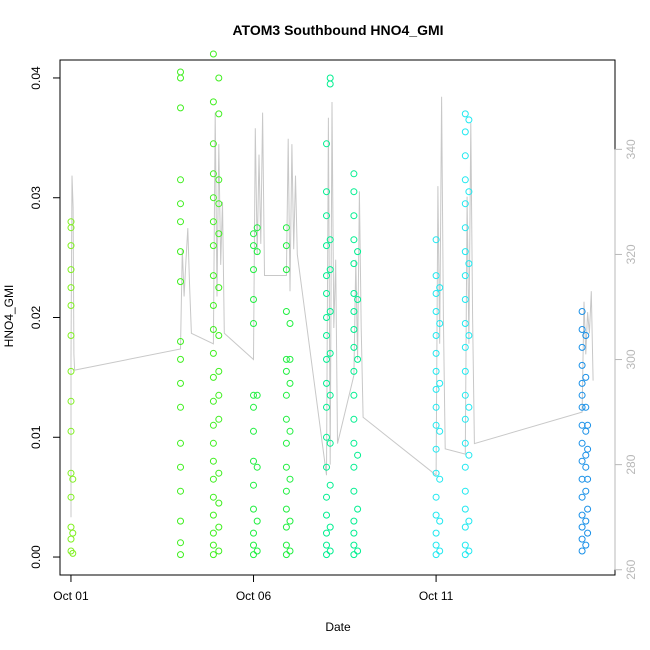 This screenshot has width=650, height=650. What do you see at coordinates (337, 30) in the screenshot?
I see `chart-title: ATOM3 Southbound HNO4_GMI` at bounding box center [337, 30].